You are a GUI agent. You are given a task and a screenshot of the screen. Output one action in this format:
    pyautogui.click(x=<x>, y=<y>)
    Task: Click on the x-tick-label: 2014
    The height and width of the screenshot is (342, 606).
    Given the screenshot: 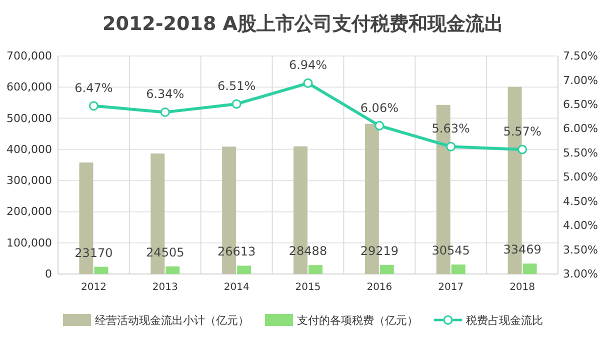 What is the action you would take?
    pyautogui.click(x=237, y=288)
    